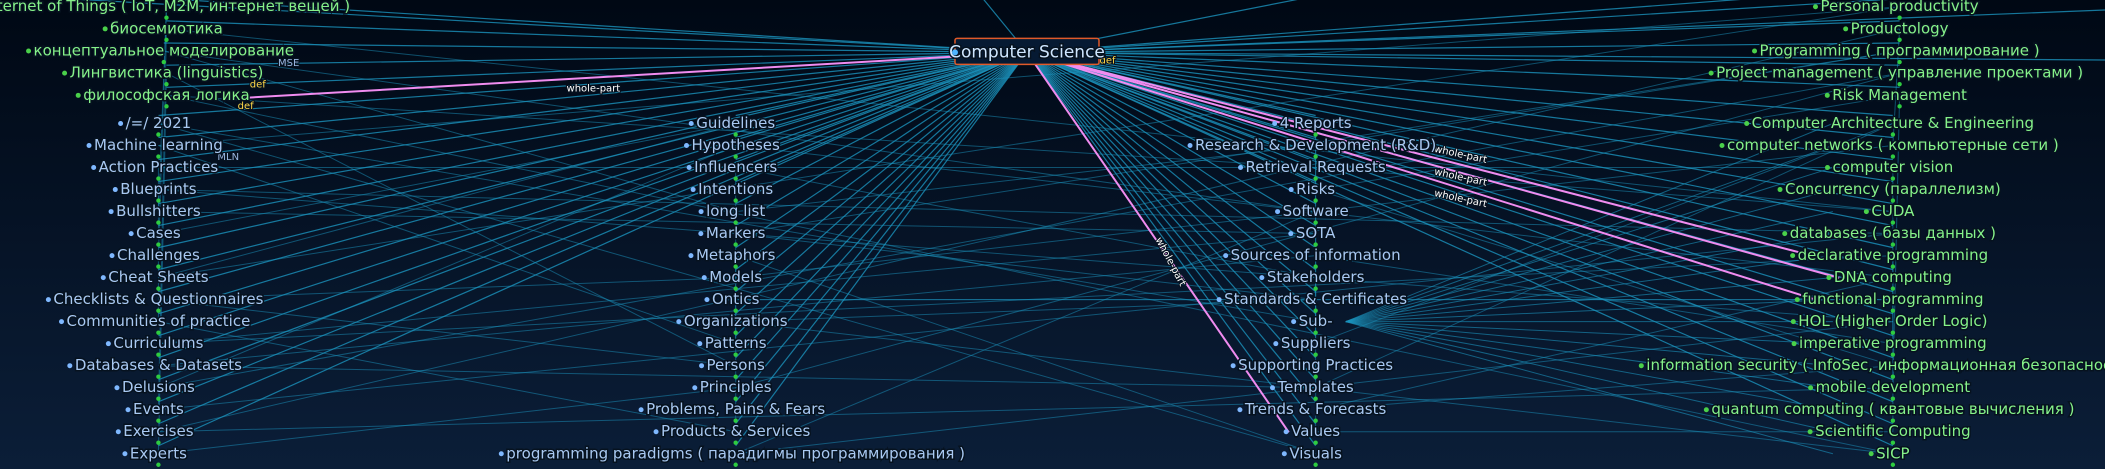 This screenshot has height=469, width=2105. What do you see at coordinates (736, 167) in the screenshot?
I see `node-label: Influencers` at bounding box center [736, 167].